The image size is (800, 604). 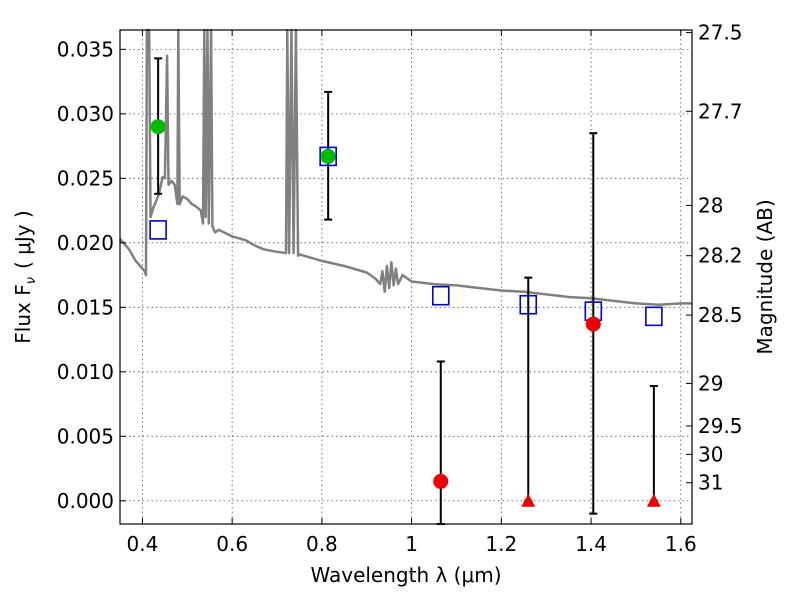 What do you see at coordinates (85, 501) in the screenshot?
I see `y-tick-label: 0.000` at bounding box center [85, 501].